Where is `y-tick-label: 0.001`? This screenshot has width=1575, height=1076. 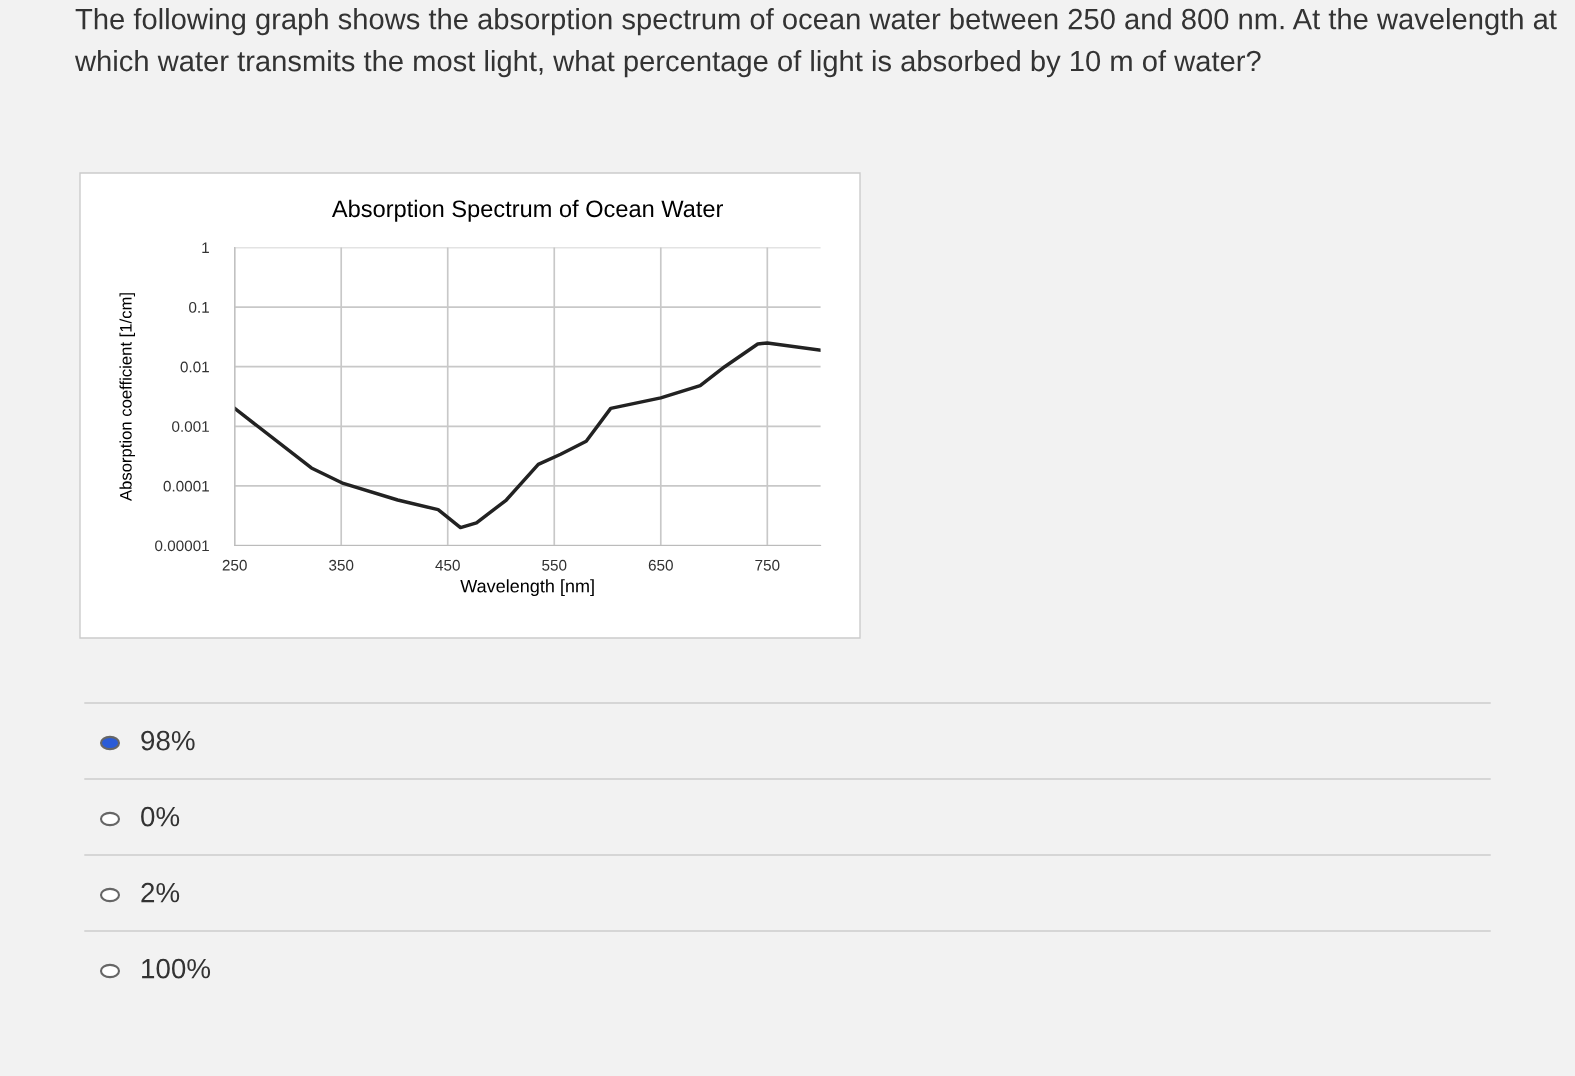 y-tick-label: 0.001 is located at coordinates (190, 426).